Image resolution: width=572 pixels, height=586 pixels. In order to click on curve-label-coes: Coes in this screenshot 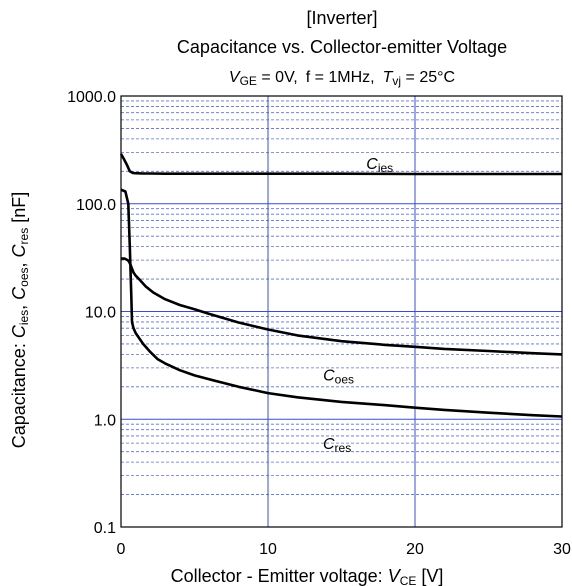, I will do `click(338, 377)`.